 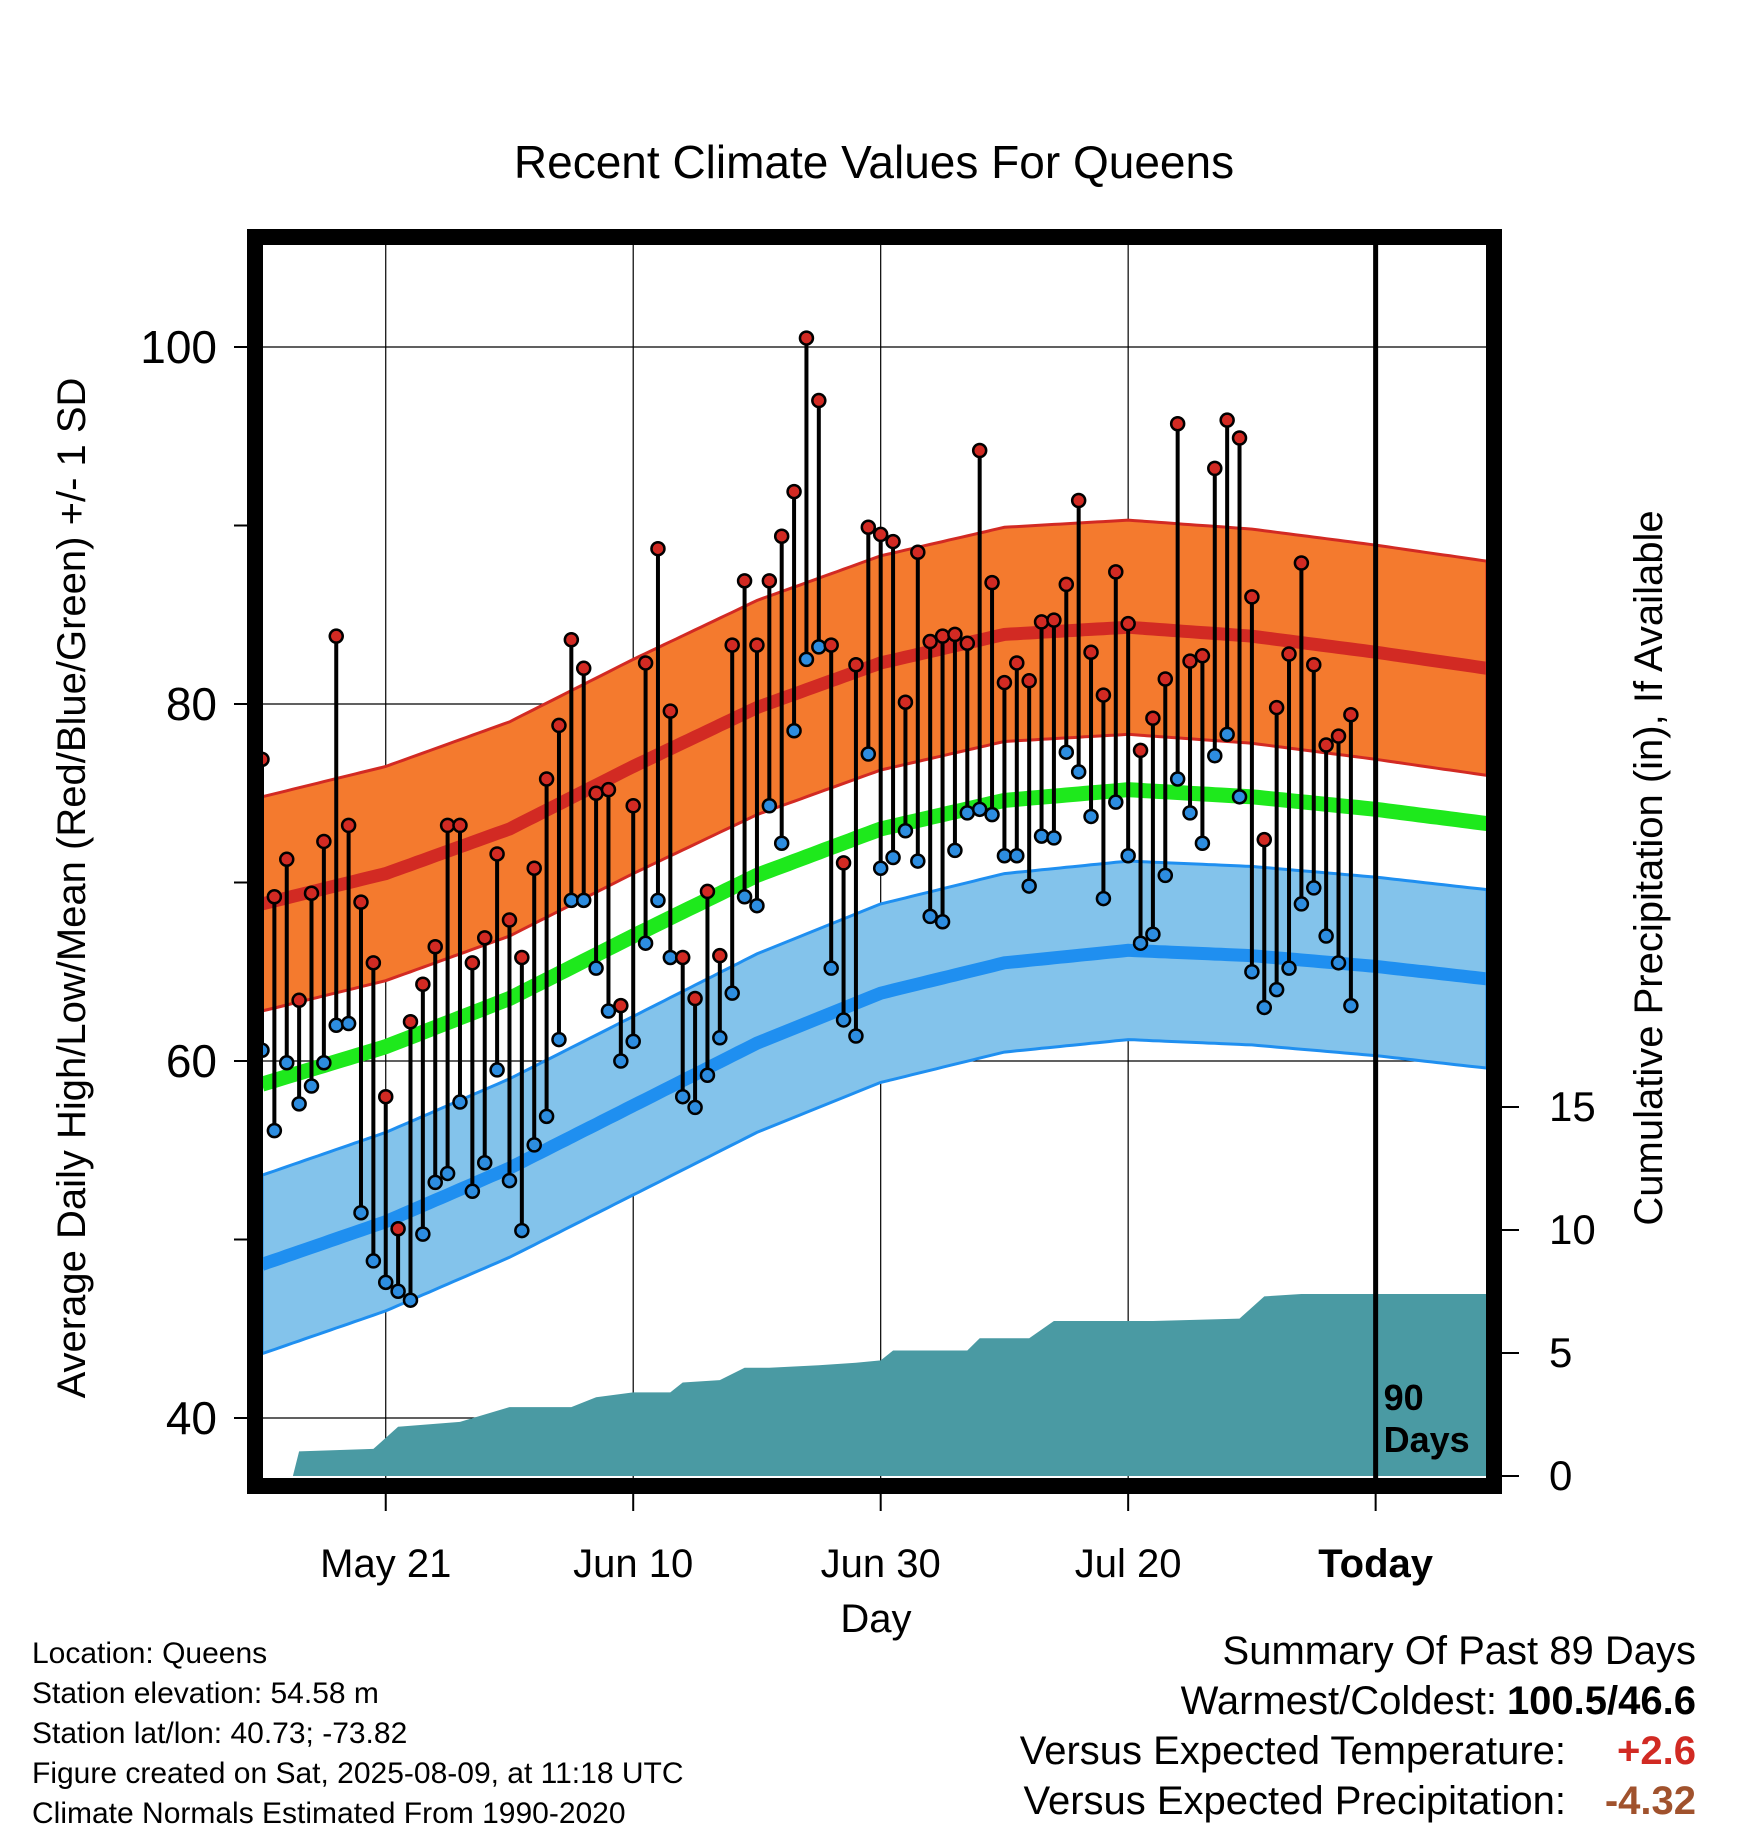 What do you see at coordinates (205, 1693) in the screenshot?
I see `elevation-text: Station elevation: 54.58 m` at bounding box center [205, 1693].